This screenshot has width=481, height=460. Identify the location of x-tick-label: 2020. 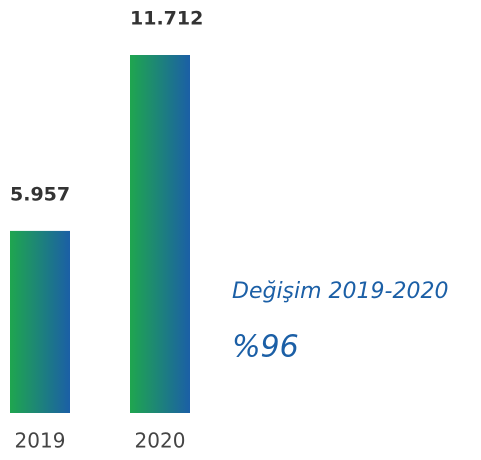
(160, 441).